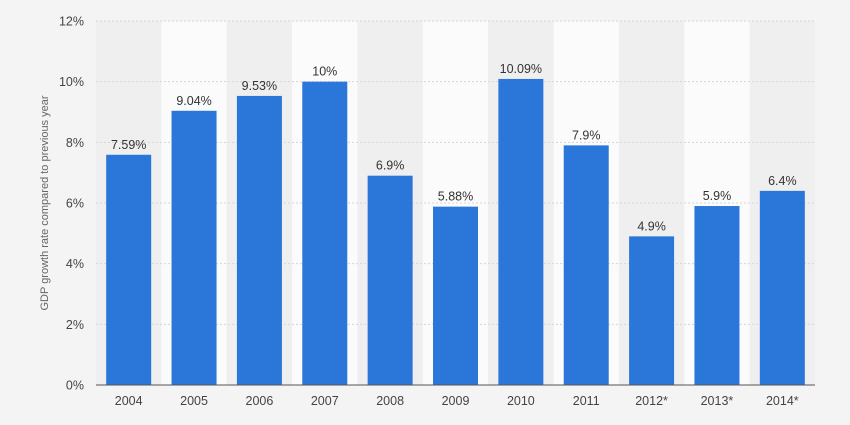 This screenshot has width=850, height=425. I want to click on bar-value-label: 7.9%, so click(586, 135).